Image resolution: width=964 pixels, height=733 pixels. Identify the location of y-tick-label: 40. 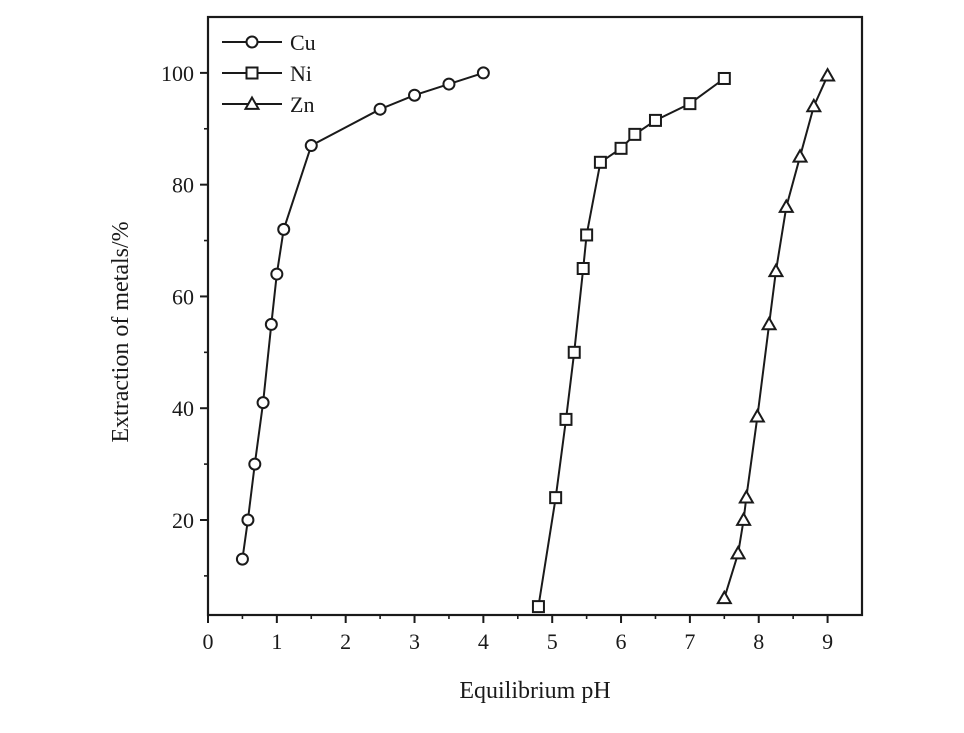
(183, 408).